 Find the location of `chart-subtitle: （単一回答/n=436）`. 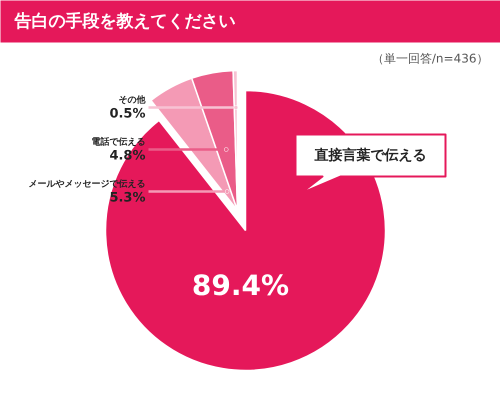

chart-subtitle: （単一回答/n=436） is located at coordinates (430, 59).